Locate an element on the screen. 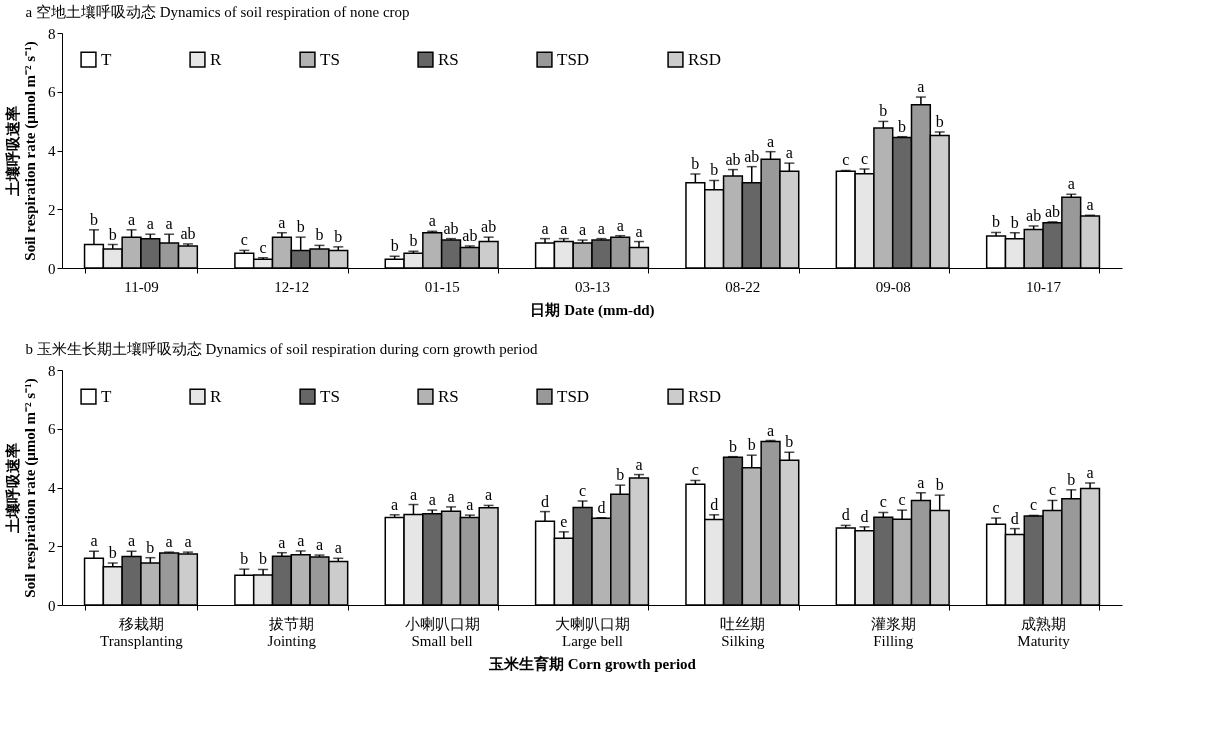 Image resolution: width=1226 pixels, height=751 pixels. x-tick-label: 03-13 is located at coordinates (592, 286).